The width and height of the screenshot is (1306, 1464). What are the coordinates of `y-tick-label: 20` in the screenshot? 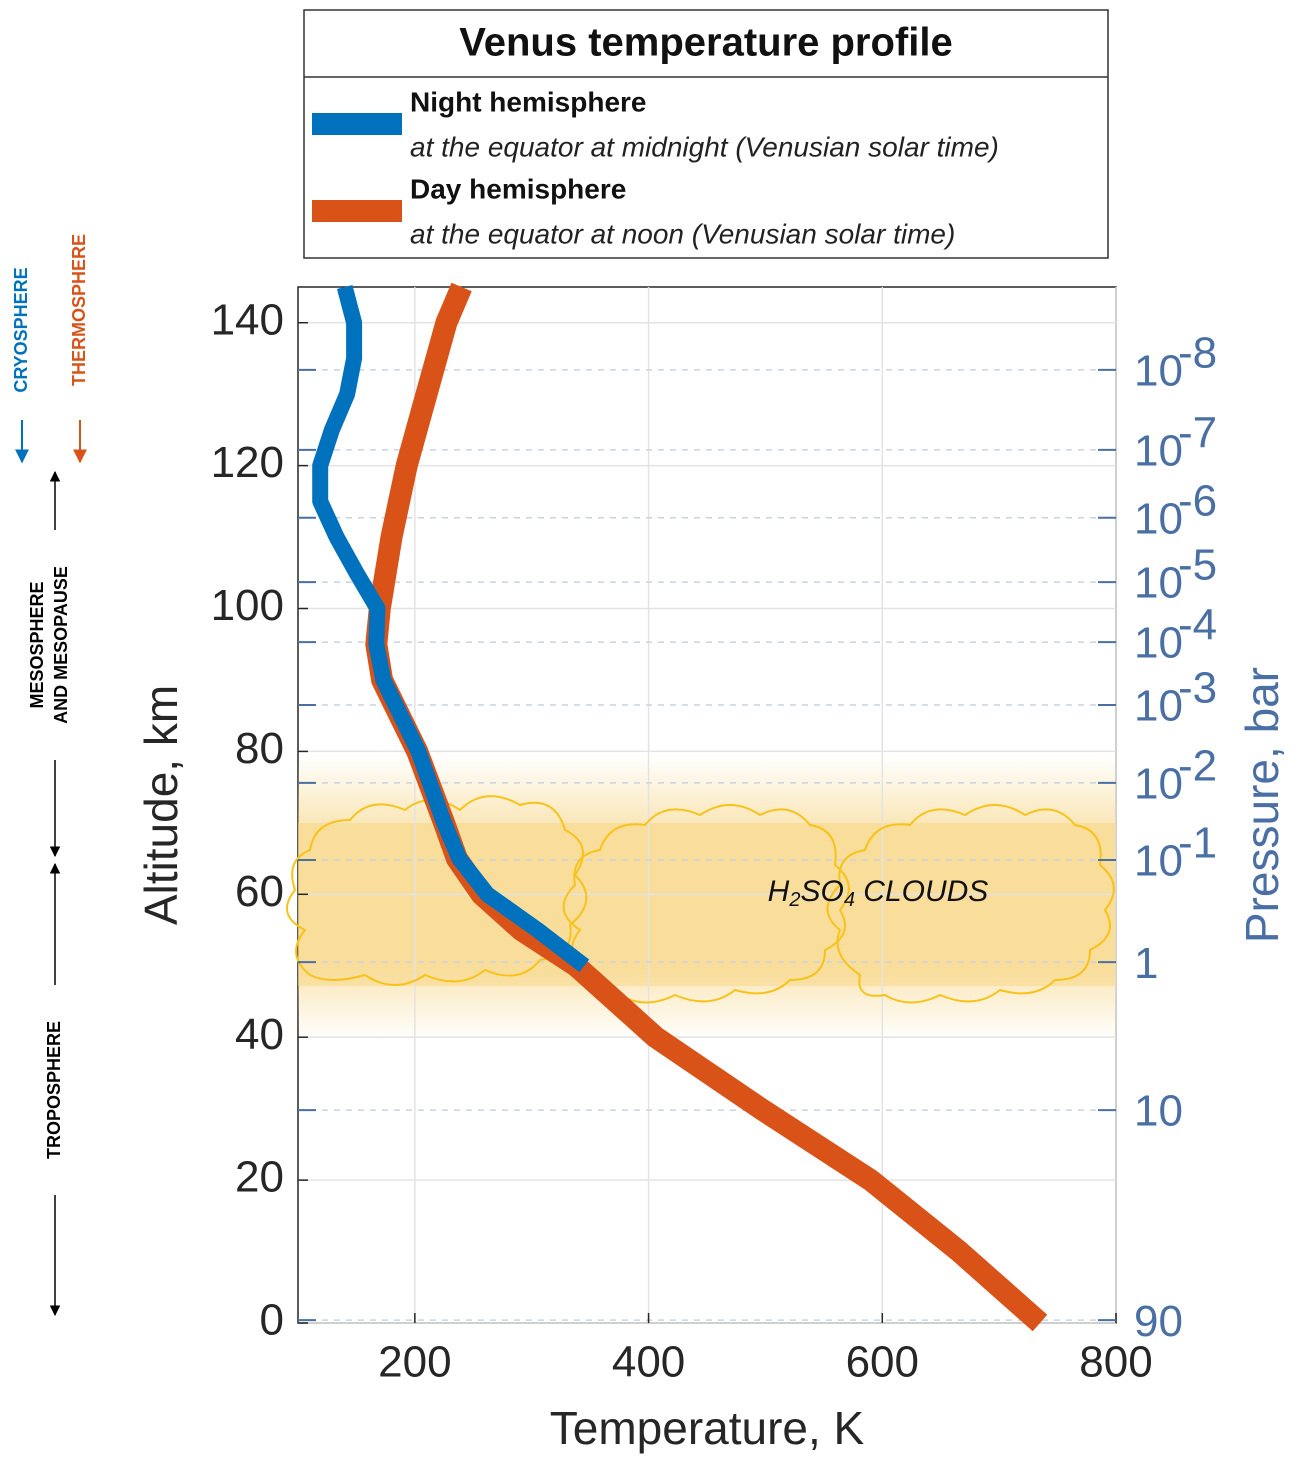 It's located at (259, 1177).